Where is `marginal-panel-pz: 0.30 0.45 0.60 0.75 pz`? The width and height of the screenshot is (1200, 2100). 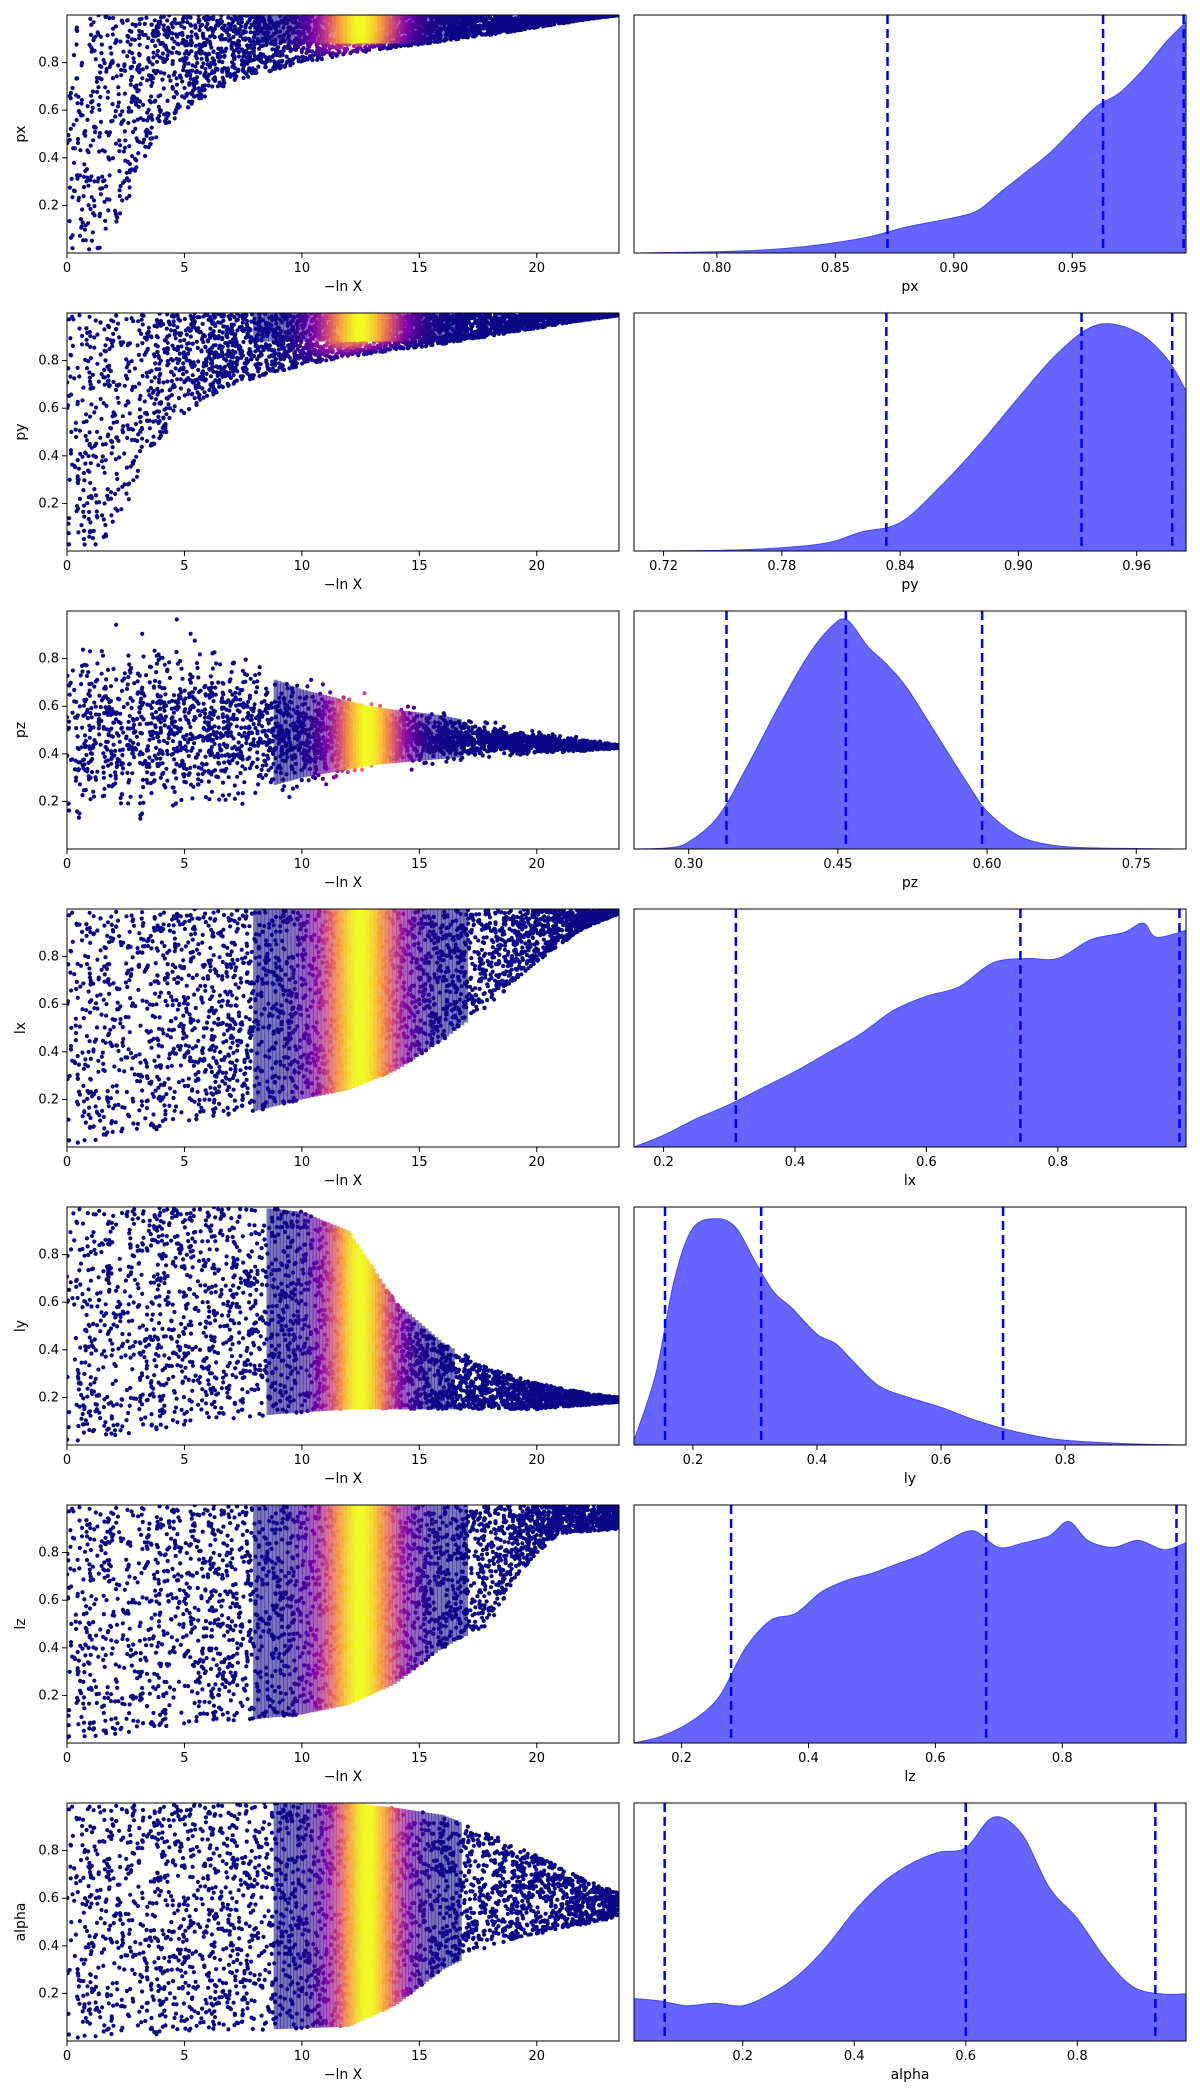 marginal-panel-pz: 0.30 0.45 0.60 0.75 pz is located at coordinates (910, 750).